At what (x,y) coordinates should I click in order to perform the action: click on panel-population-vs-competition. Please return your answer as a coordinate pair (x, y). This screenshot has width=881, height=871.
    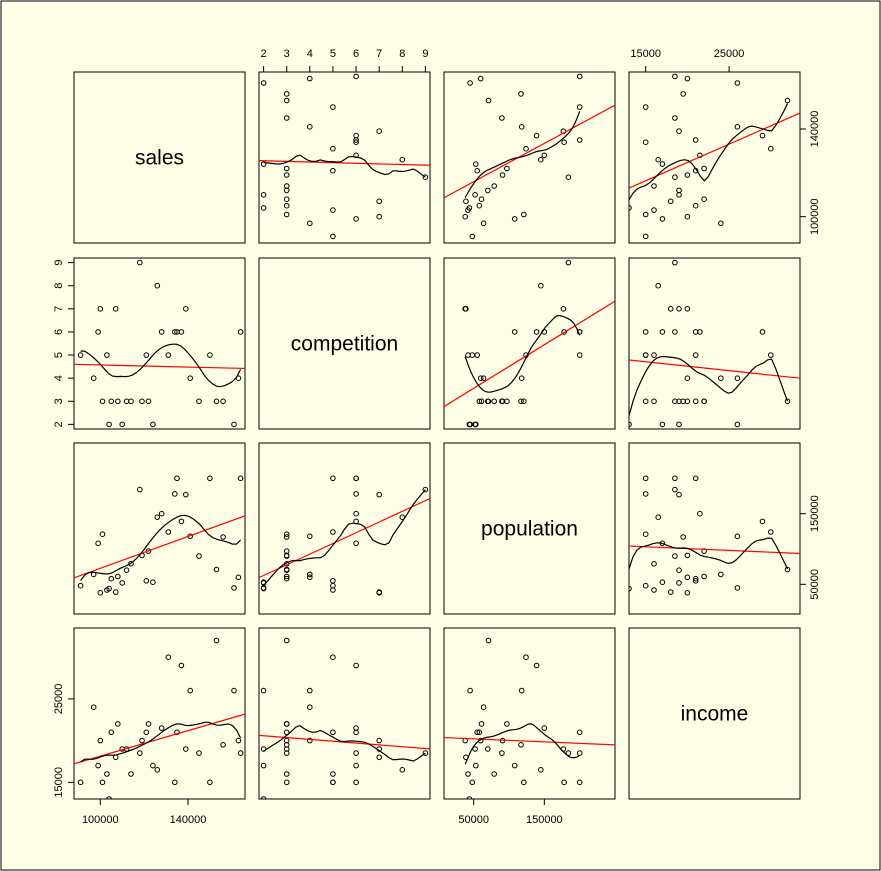
    Looking at the image, I should click on (344, 528).